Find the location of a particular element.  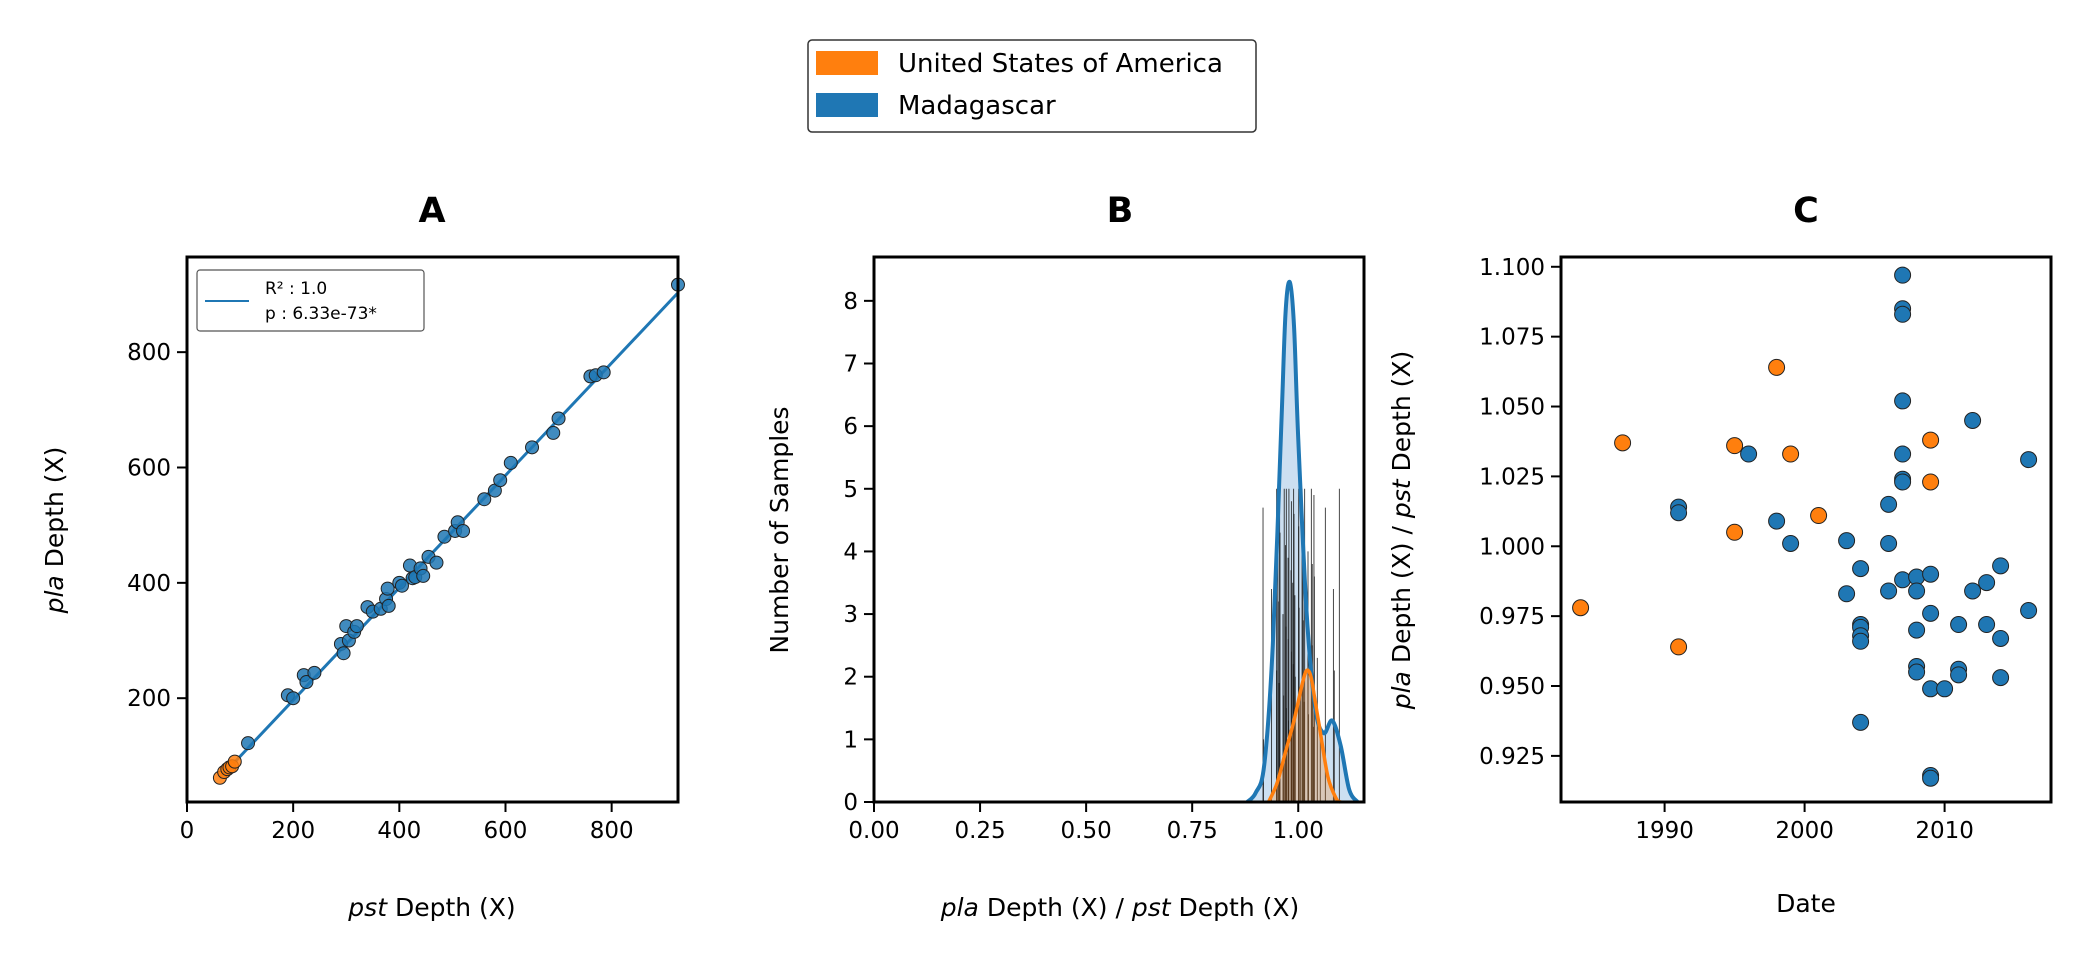

x-tick-label: 200 is located at coordinates (293, 831).